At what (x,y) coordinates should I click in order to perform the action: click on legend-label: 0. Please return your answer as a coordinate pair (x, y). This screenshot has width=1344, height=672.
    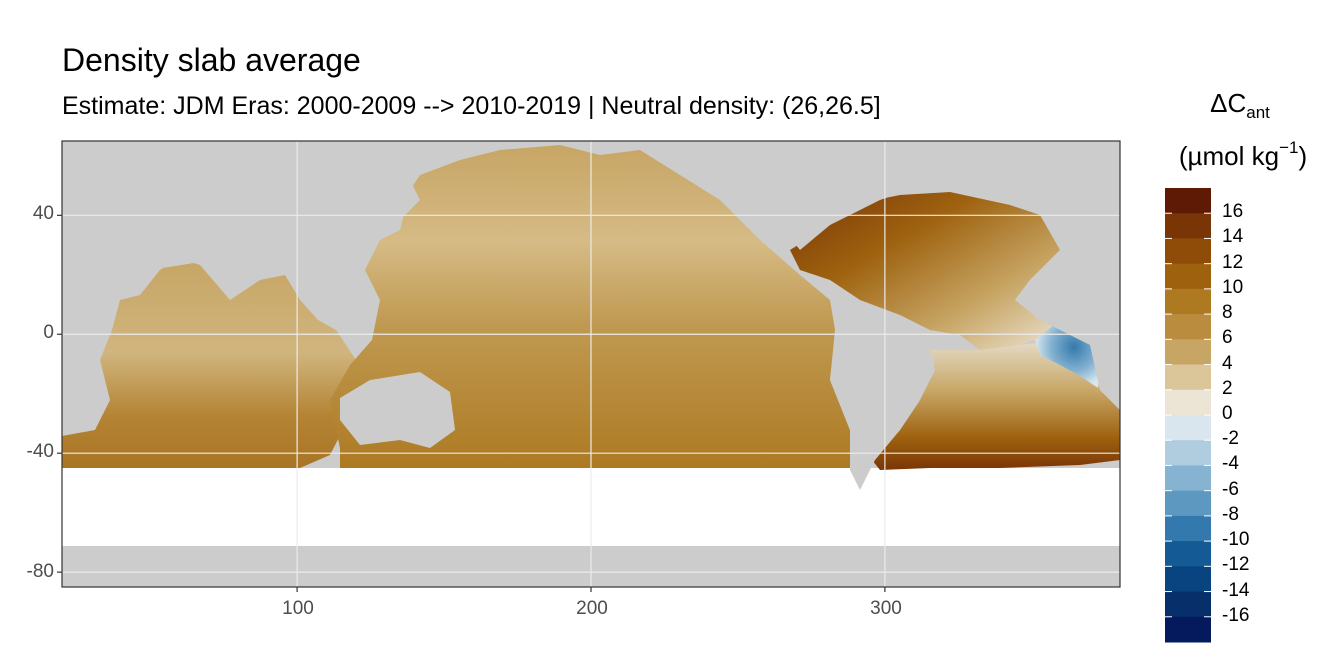
    Looking at the image, I should click on (1227, 413).